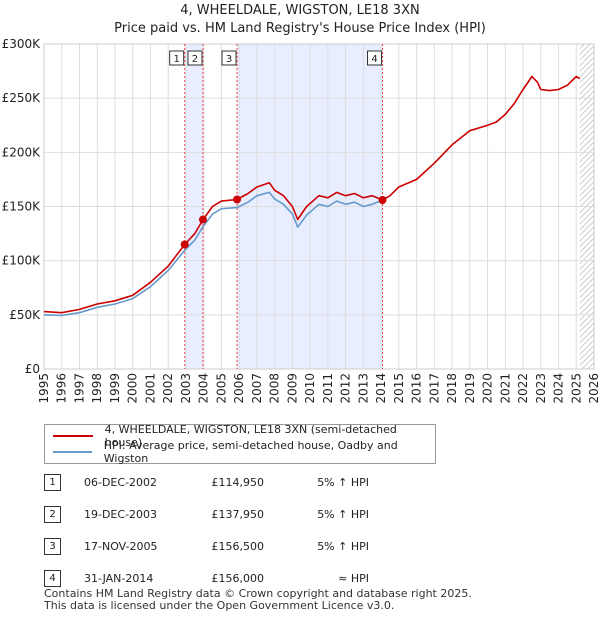 Image resolution: width=600 pixels, height=620 pixels. Describe the element at coordinates (363, 388) in the screenshot. I see `x-tick-label: 2013` at that location.